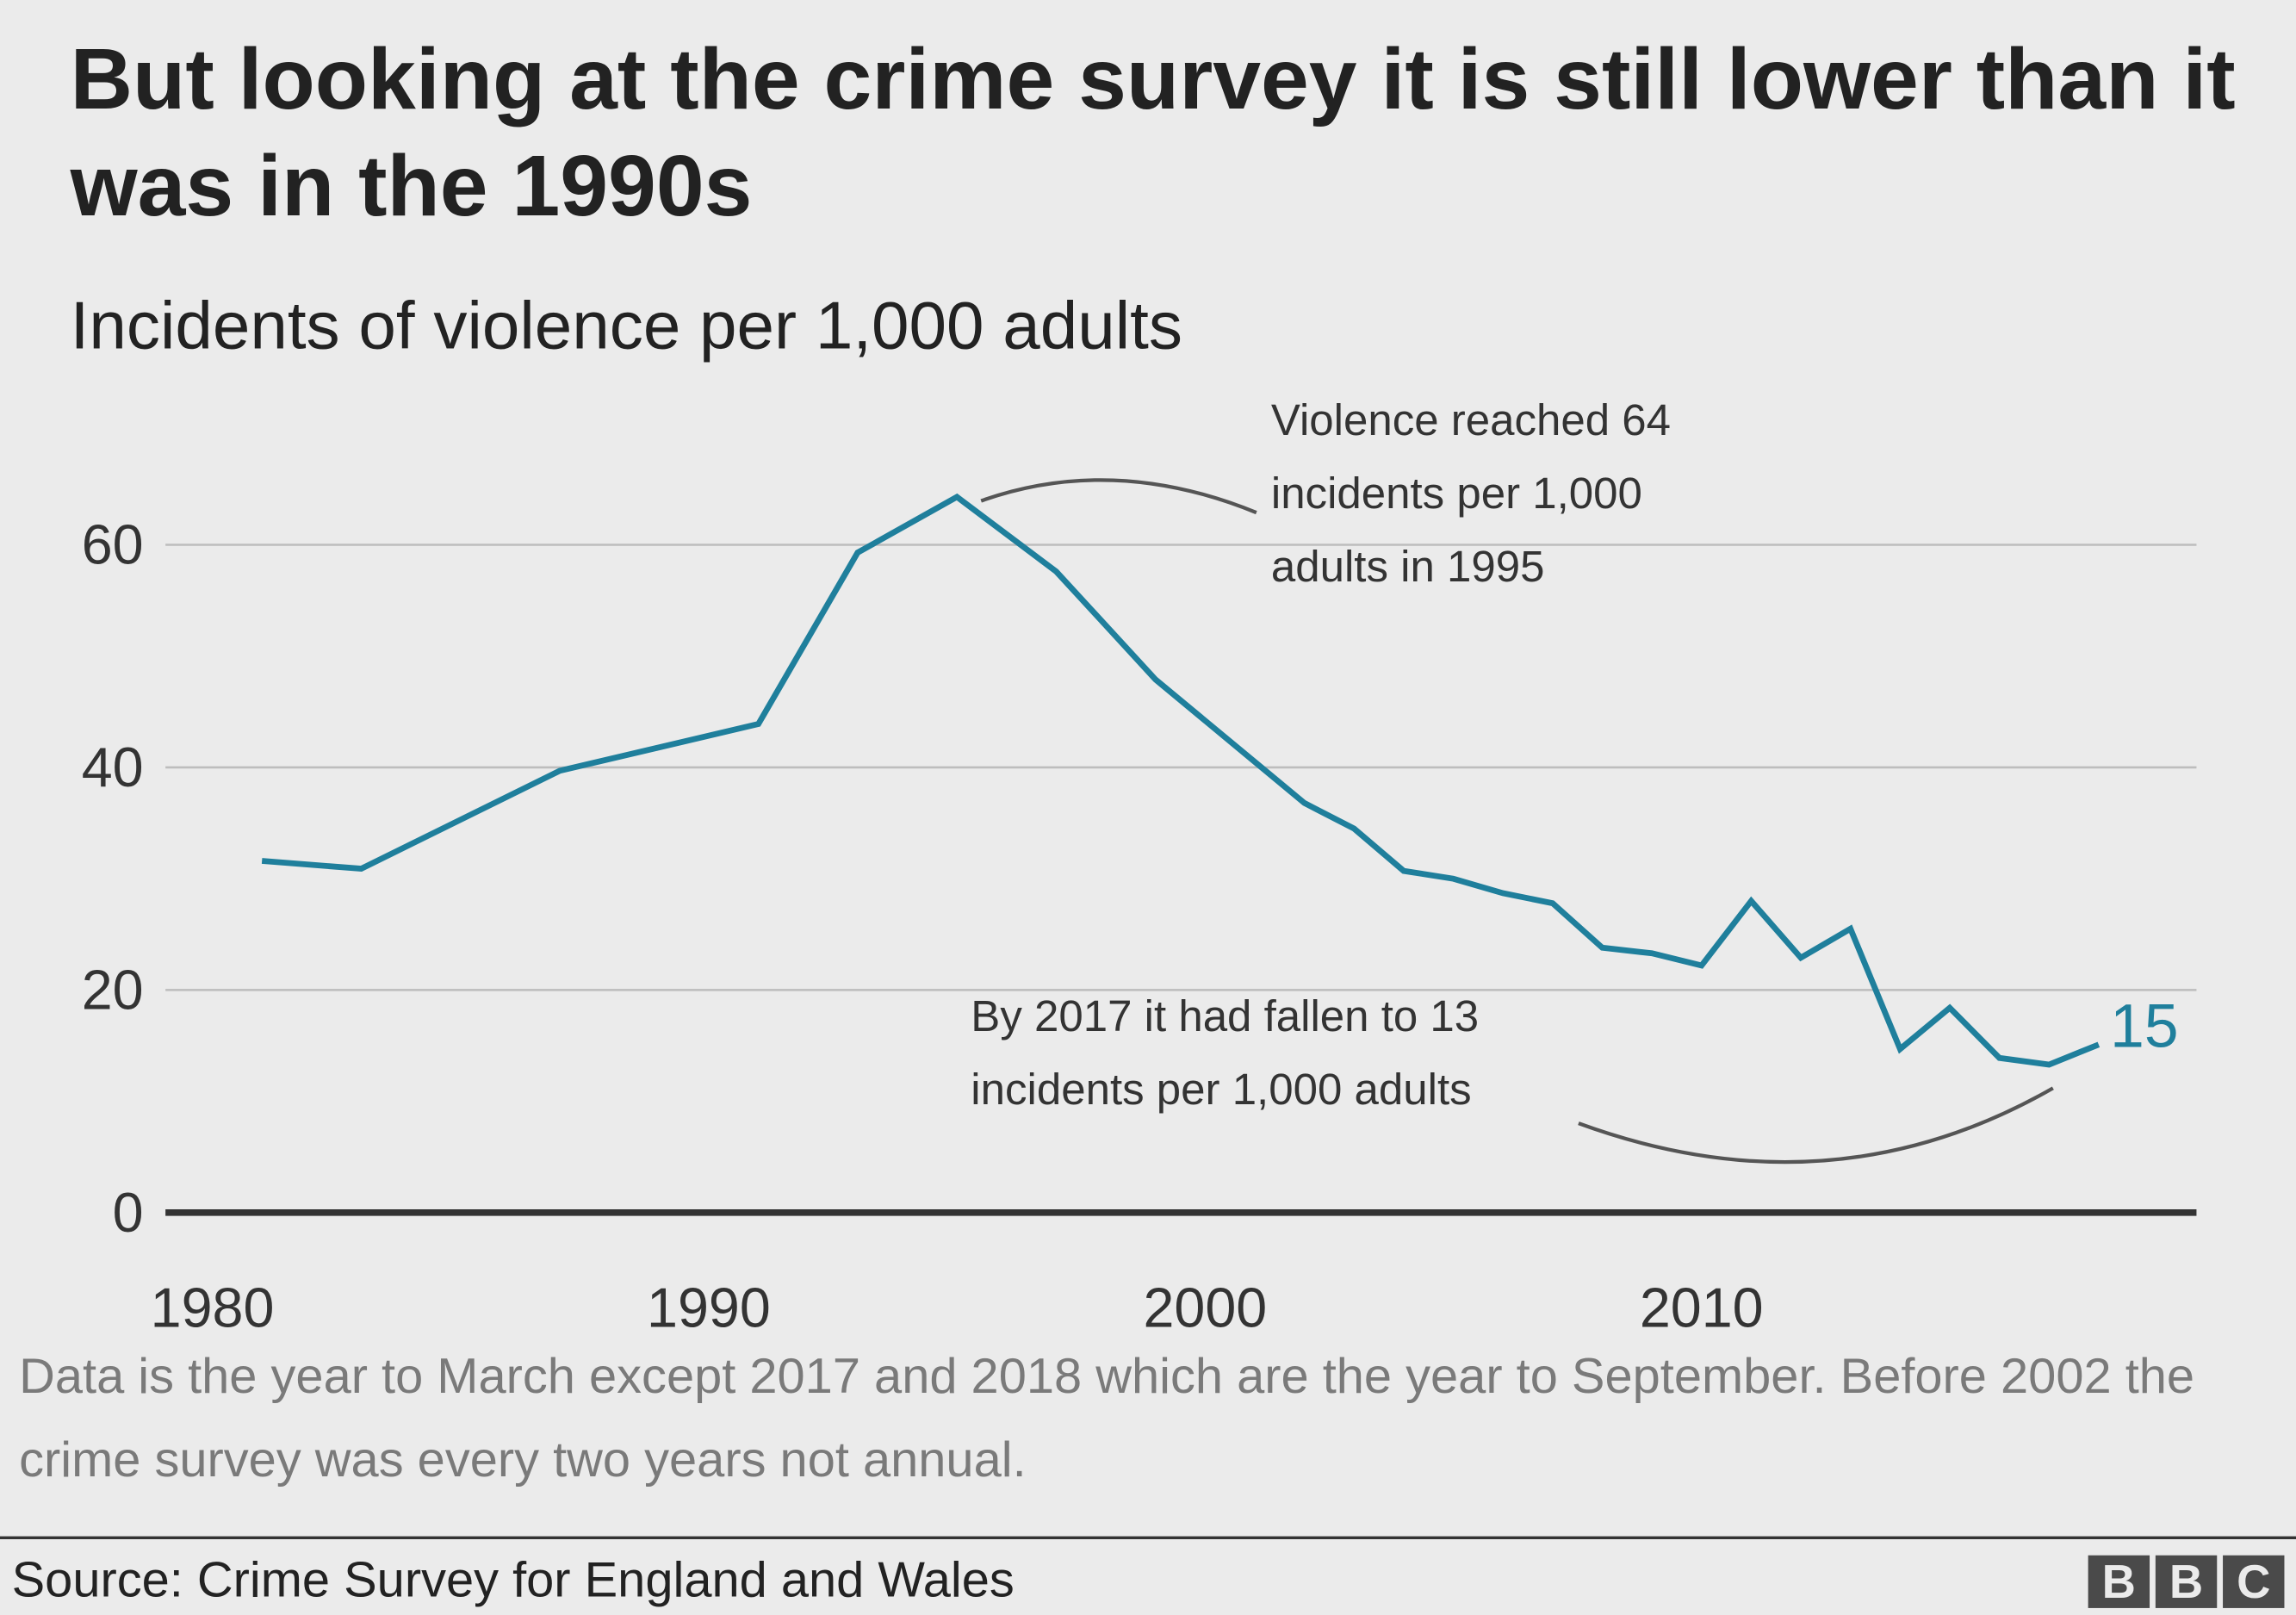 The image size is (2296, 1615). What do you see at coordinates (113, 767) in the screenshot?
I see `y-tick-label: 40` at bounding box center [113, 767].